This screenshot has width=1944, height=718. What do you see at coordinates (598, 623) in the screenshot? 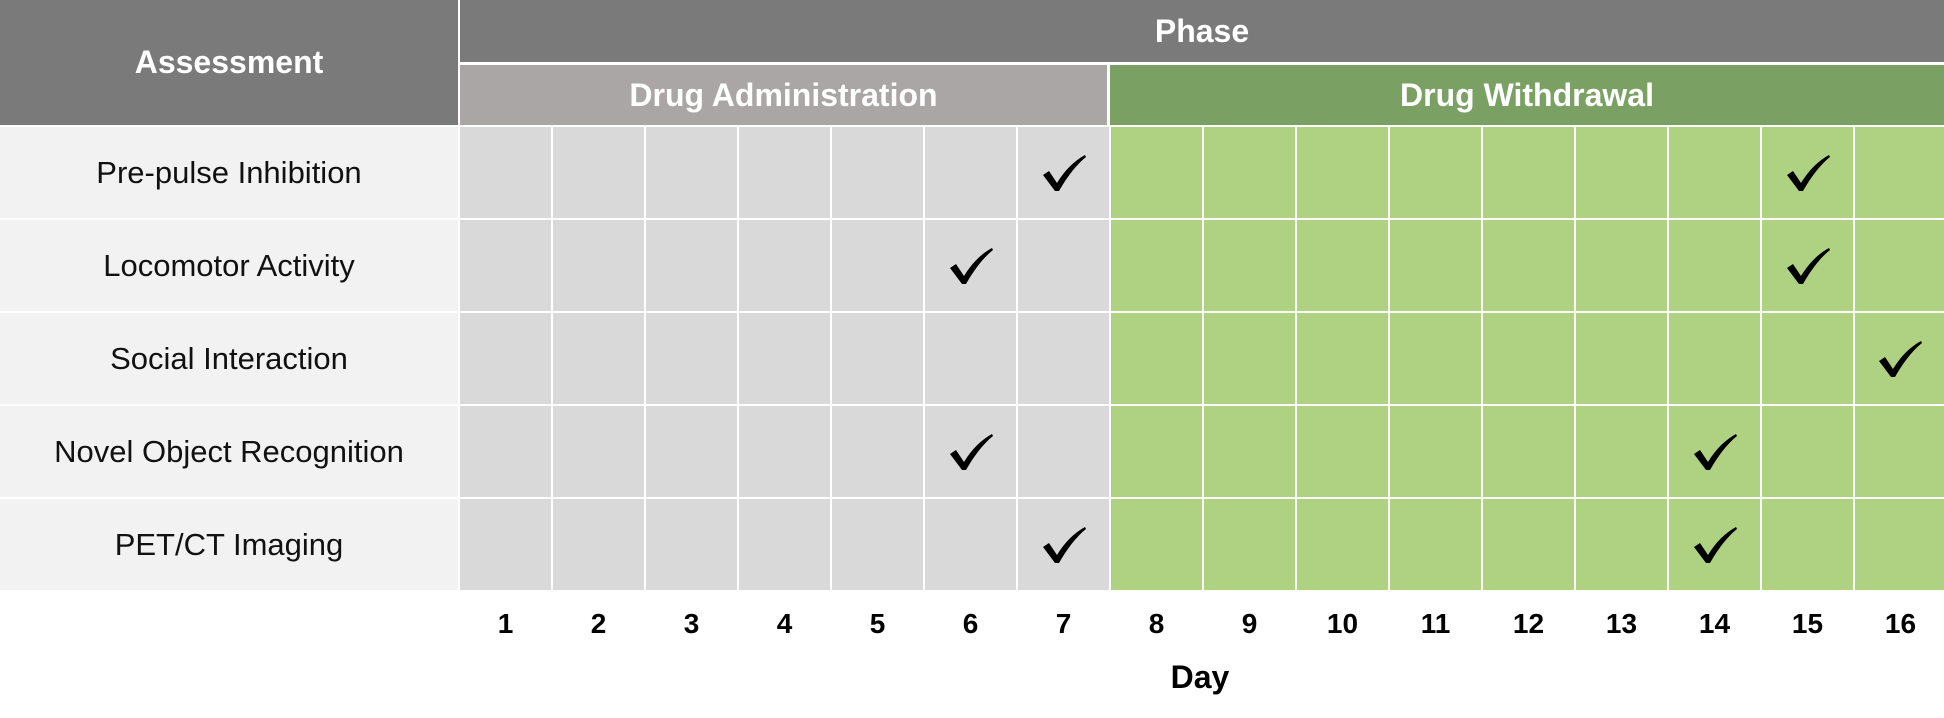
I see `day-tick-label: 2` at bounding box center [598, 623].